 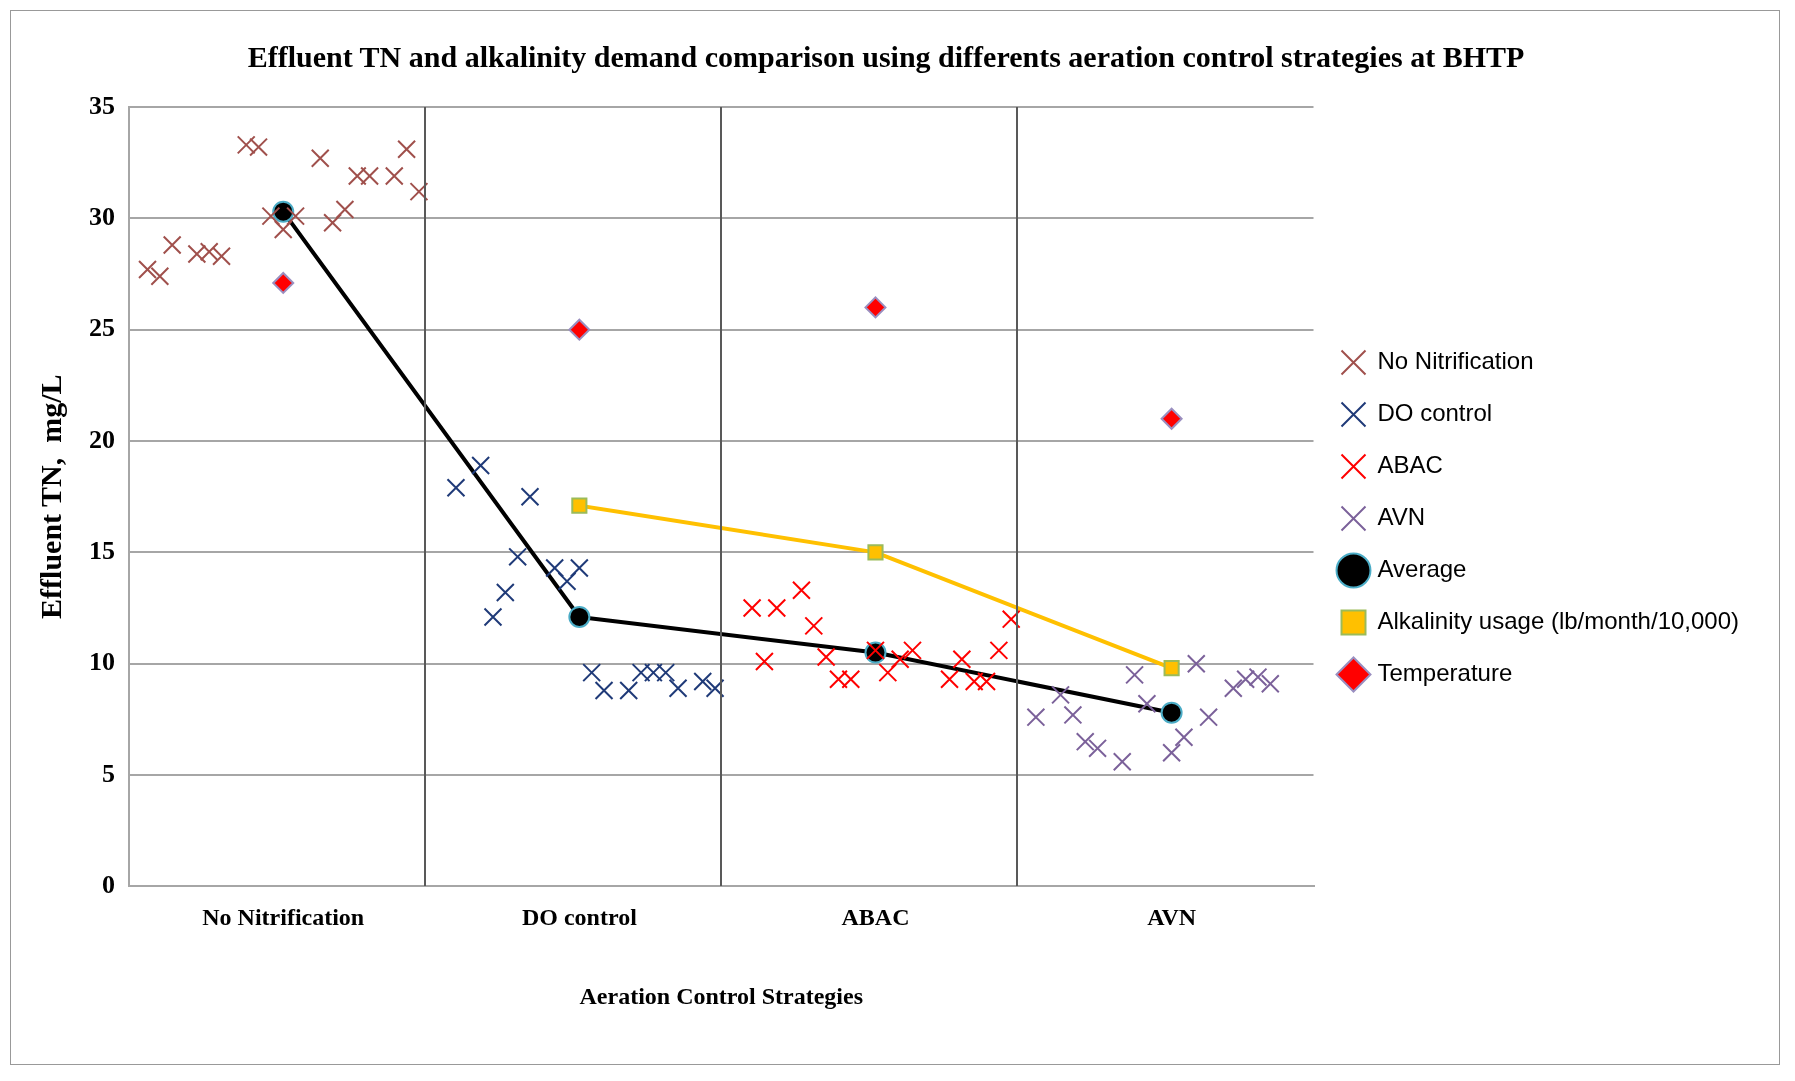 I want to click on y-tick-label: 35, so click(x=102, y=105).